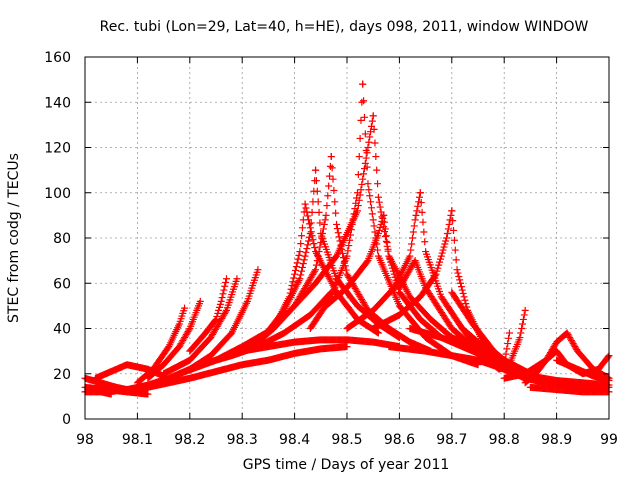 This screenshot has width=640, height=480. Describe the element at coordinates (62, 284) in the screenshot. I see `y-tick-label: 60` at that location.